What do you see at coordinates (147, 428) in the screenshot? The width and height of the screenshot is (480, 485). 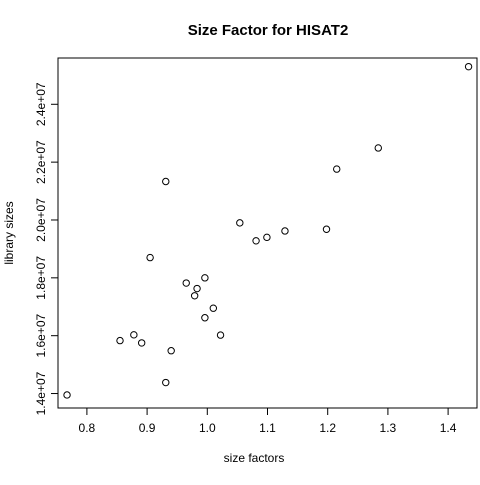 I see `x-tick-label: 0.9` at bounding box center [147, 428].